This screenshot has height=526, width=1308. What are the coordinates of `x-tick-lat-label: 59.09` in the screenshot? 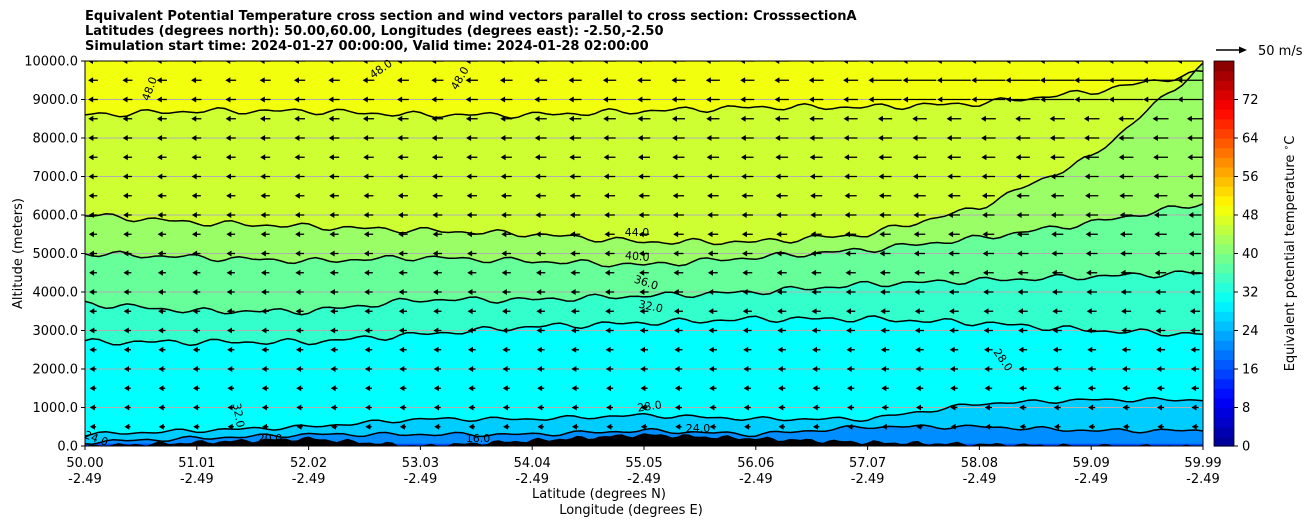 It's located at (1091, 463).